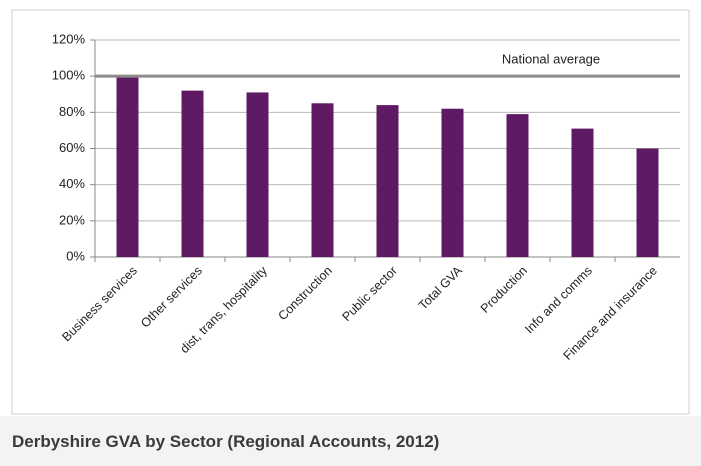  Describe the element at coordinates (72, 147) in the screenshot. I see `y-tick-label: 60%` at that location.